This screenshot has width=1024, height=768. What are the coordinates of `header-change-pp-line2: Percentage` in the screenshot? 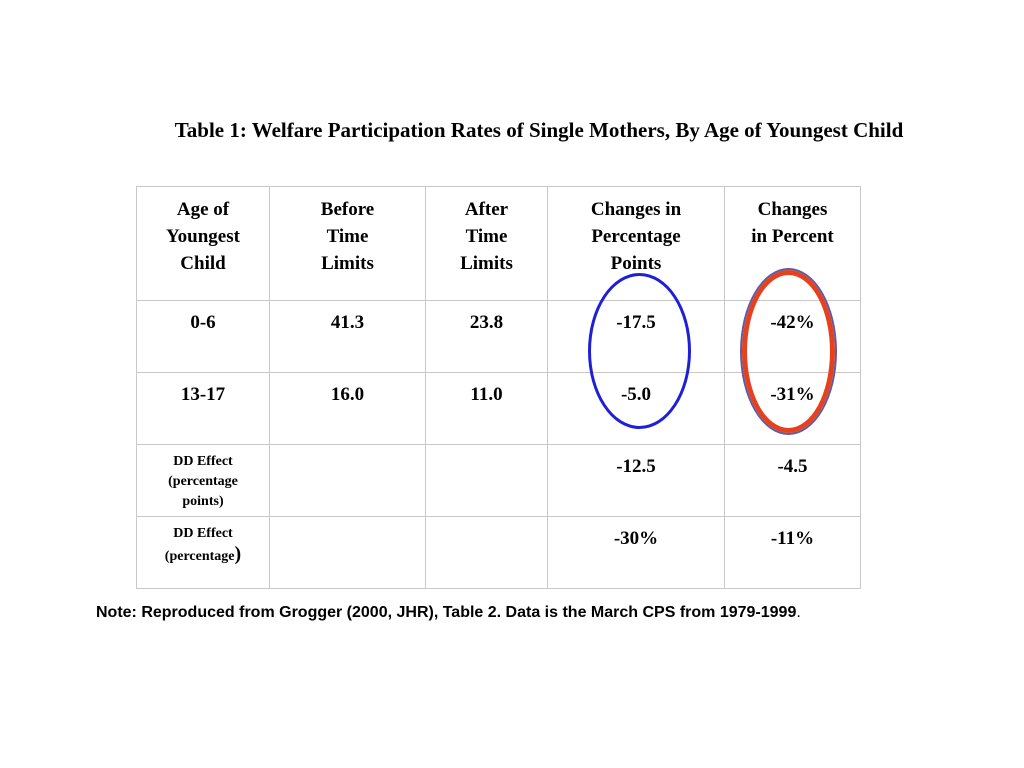 It's located at (636, 236).